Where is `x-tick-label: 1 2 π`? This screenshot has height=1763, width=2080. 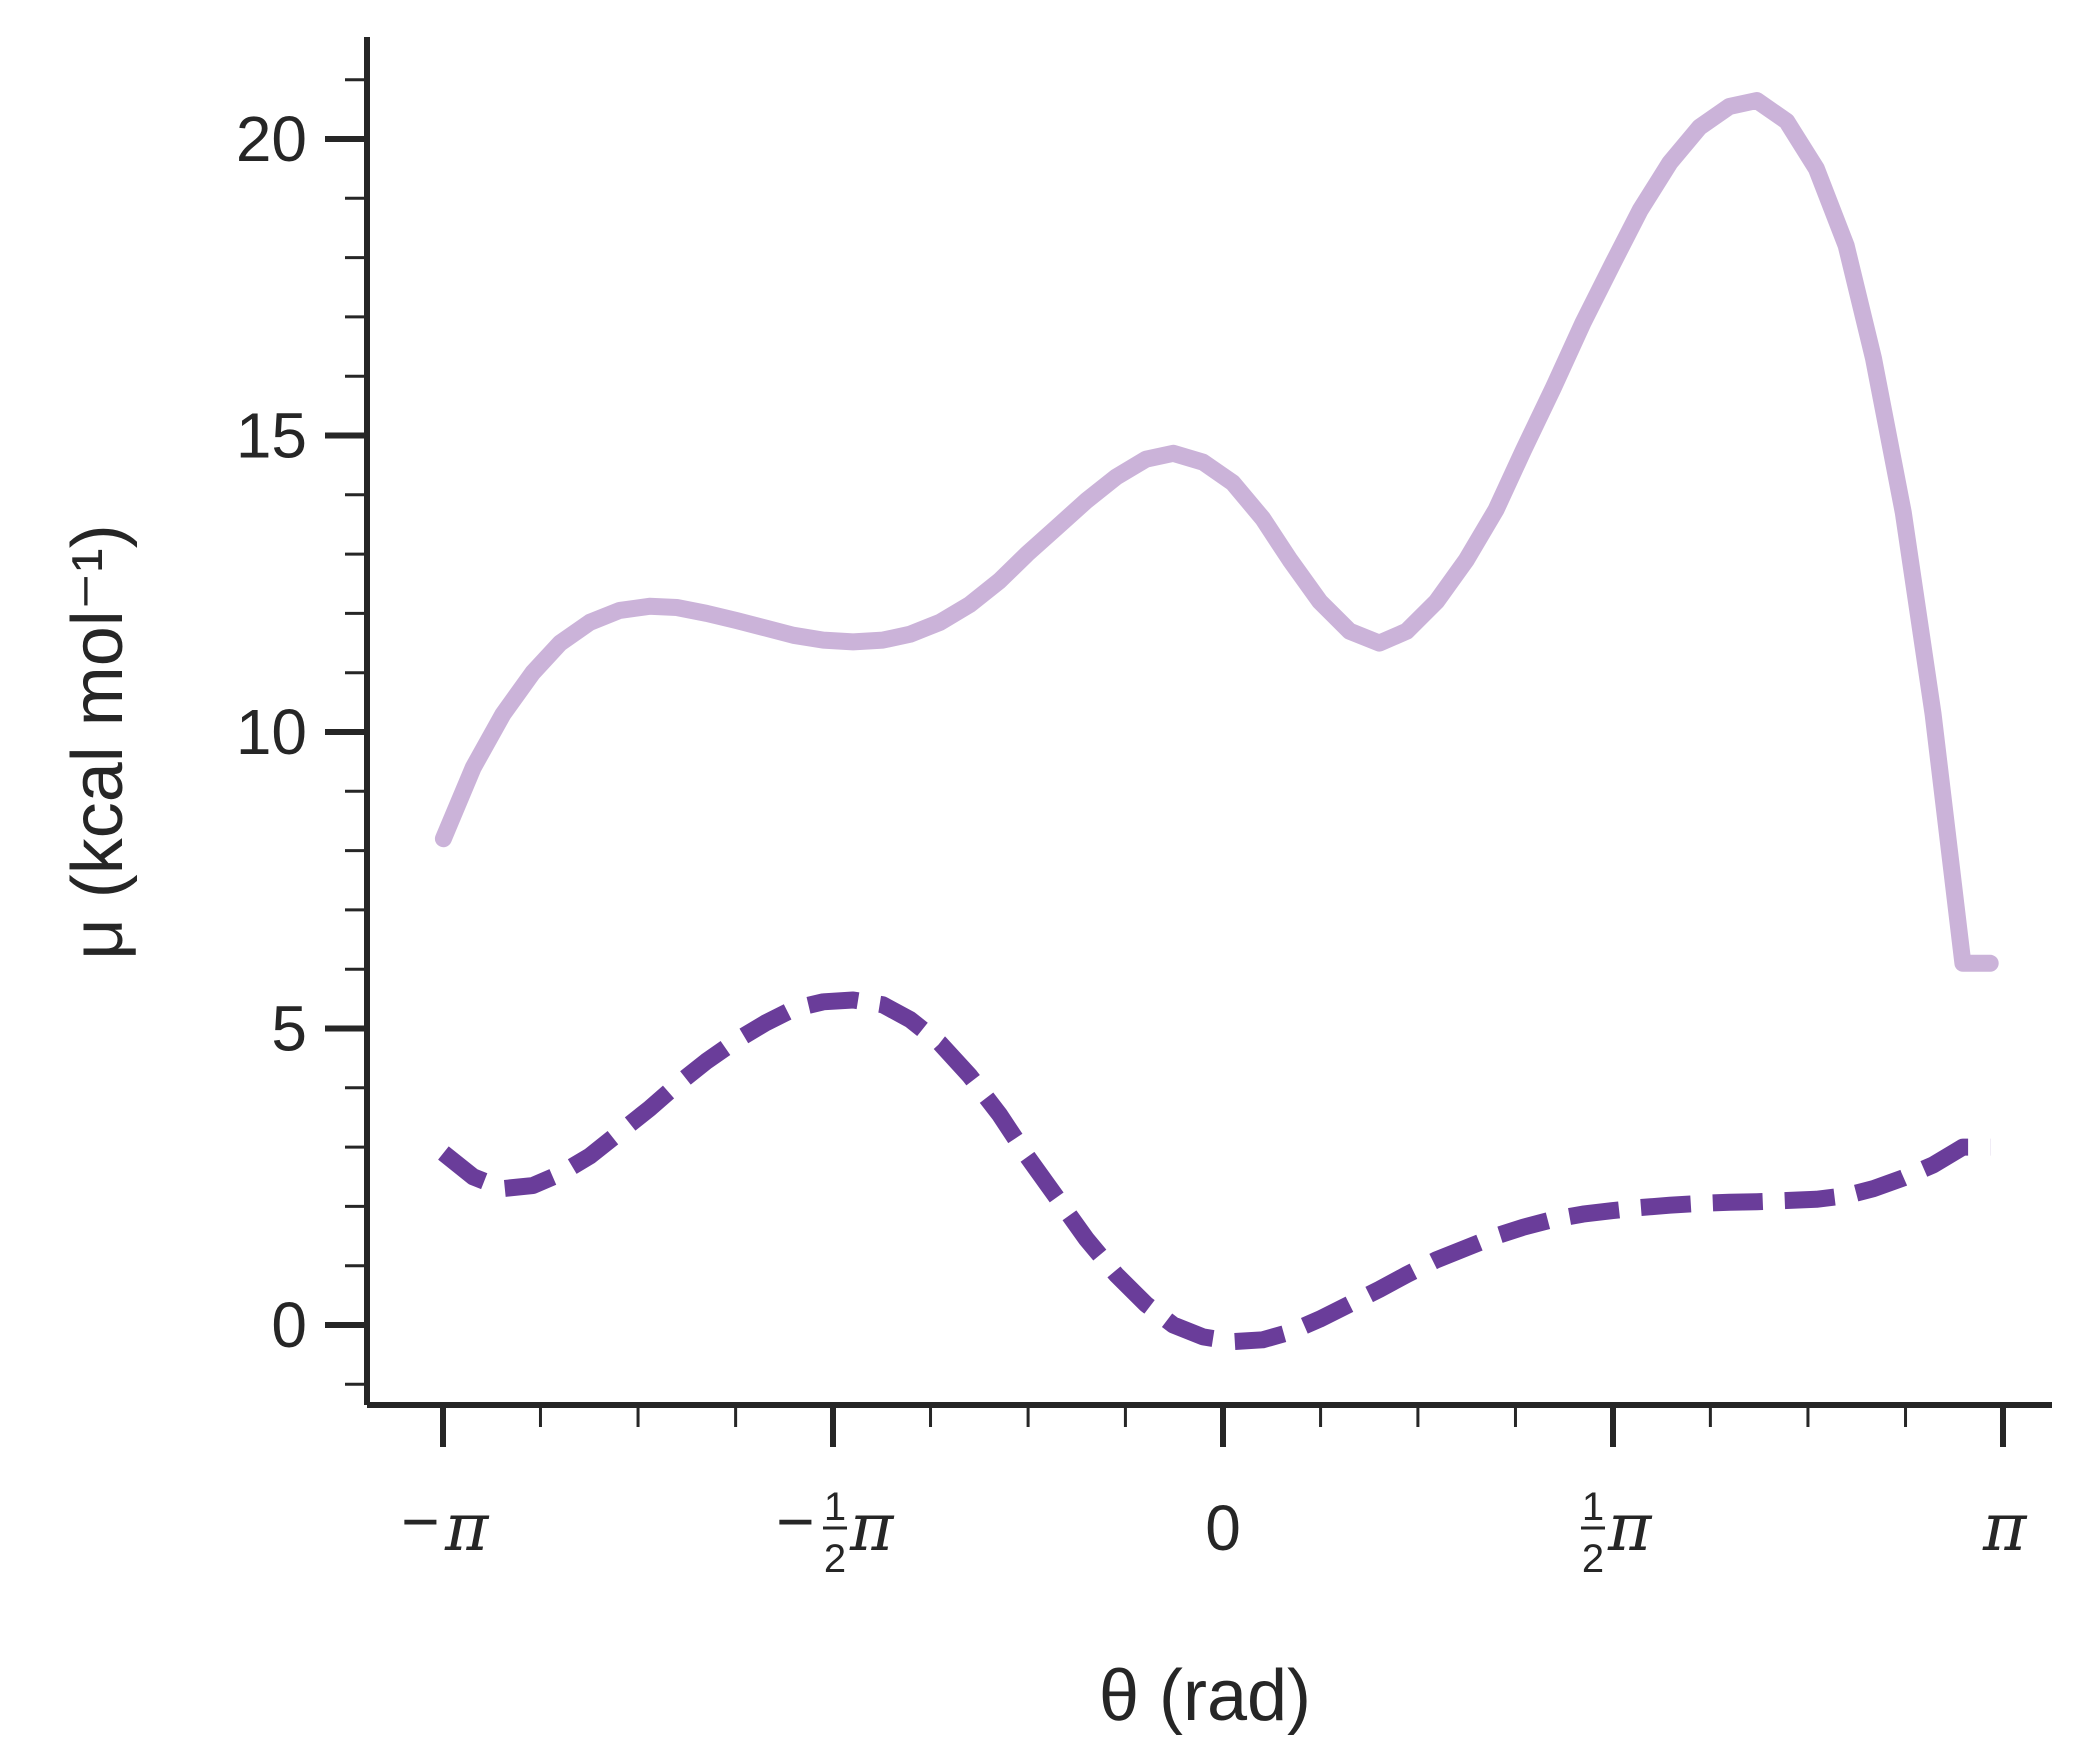
x-tick-label: 1 2 π is located at coordinates (1617, 1533).